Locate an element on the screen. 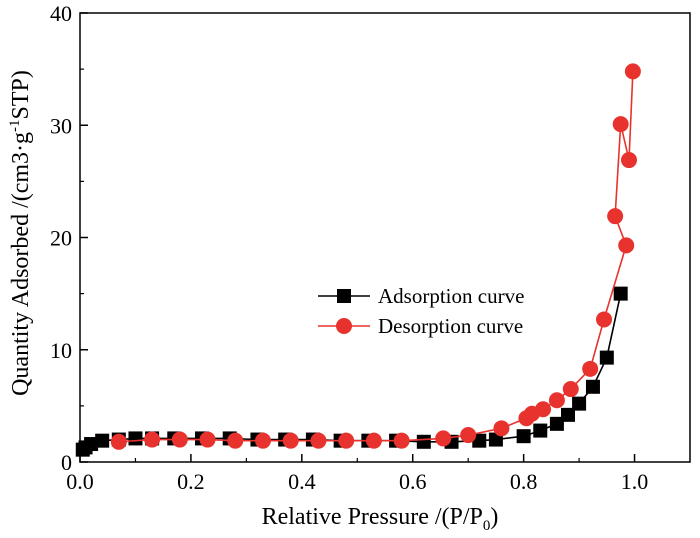  y-axis-title-superscript: -1 is located at coordinates (15, 125).